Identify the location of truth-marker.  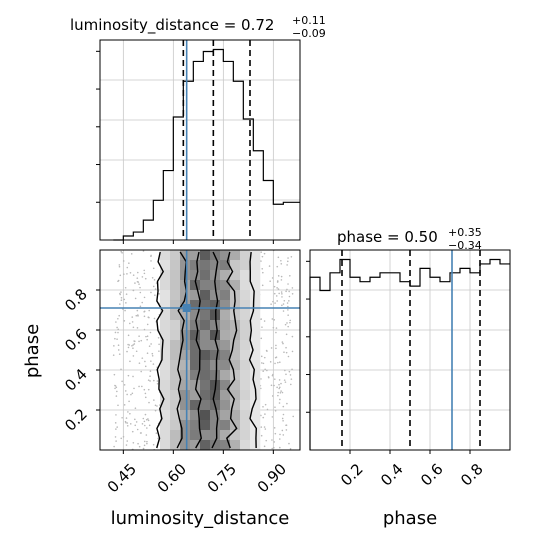
(186, 308).